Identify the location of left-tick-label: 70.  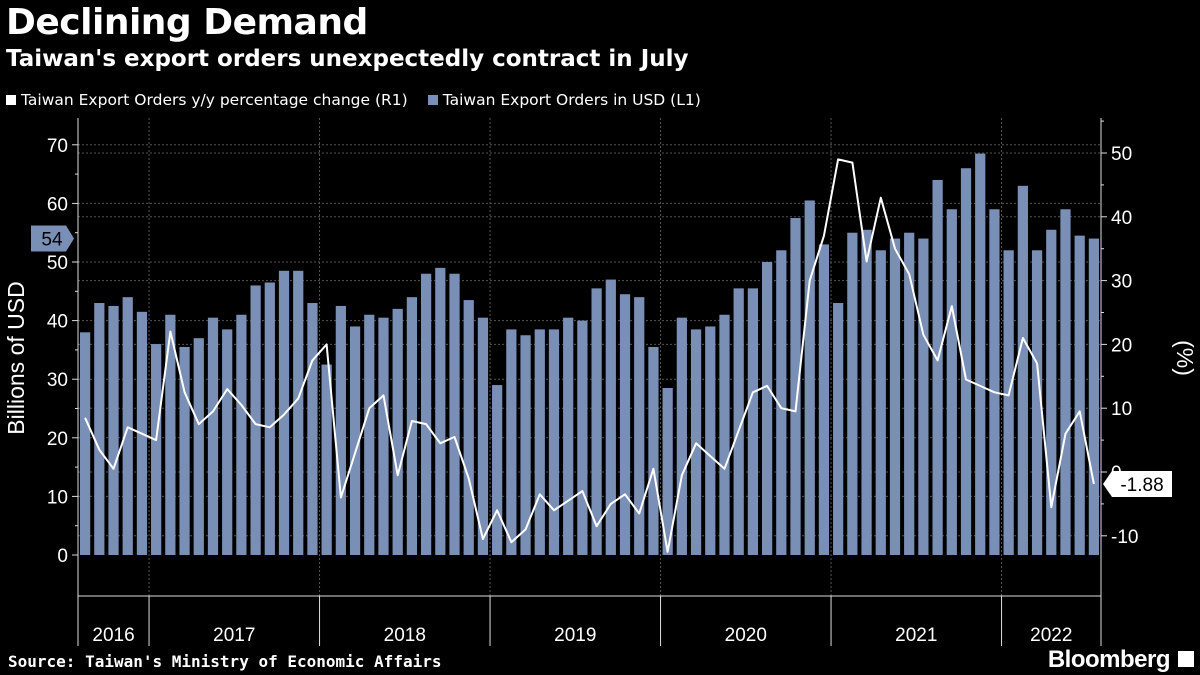
(57, 146).